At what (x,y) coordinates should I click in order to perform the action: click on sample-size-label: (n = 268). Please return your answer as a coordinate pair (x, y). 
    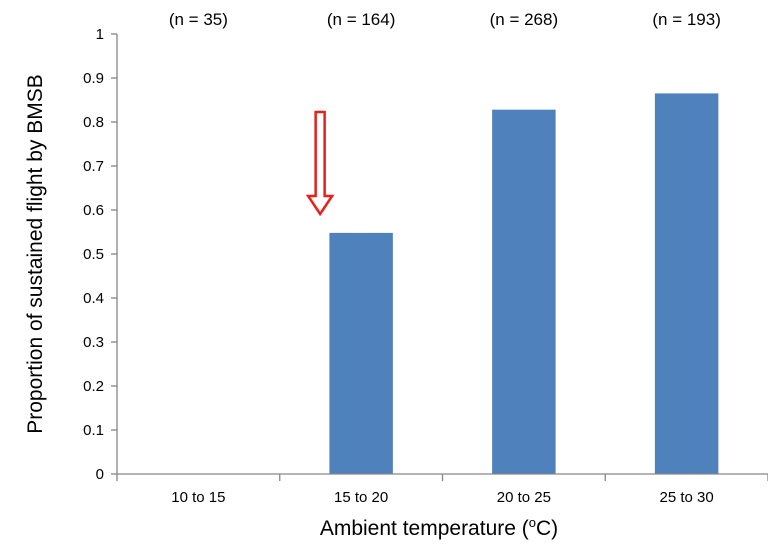
    Looking at the image, I should click on (524, 19).